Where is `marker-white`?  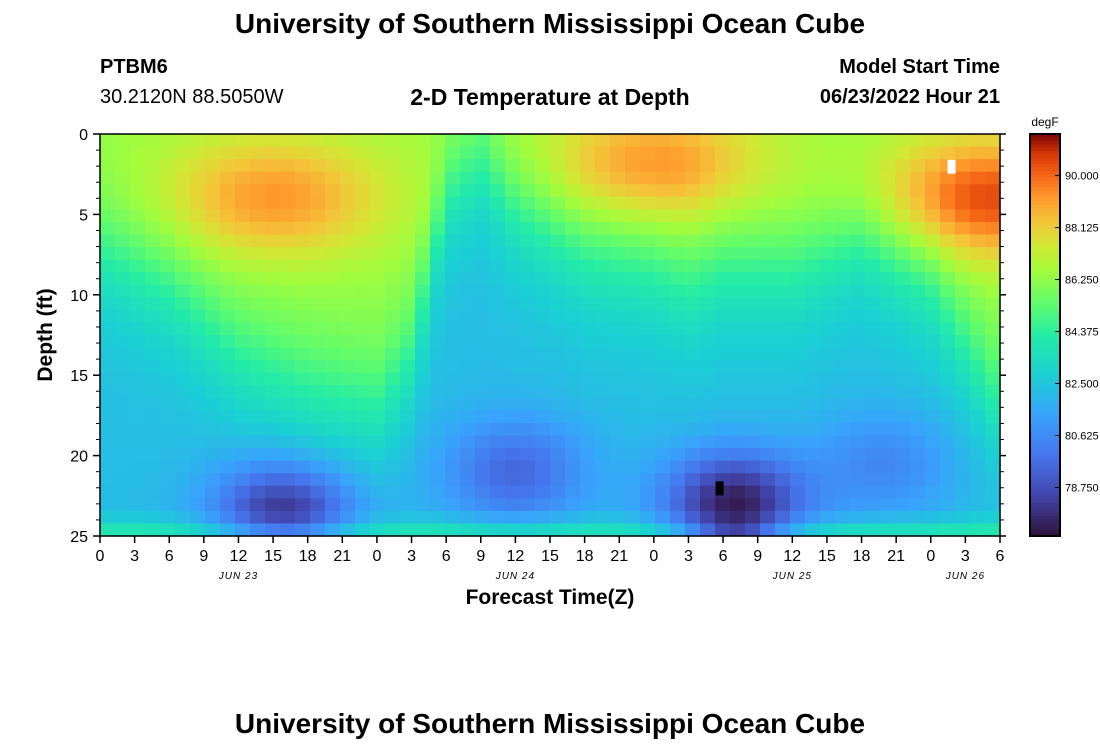 marker-white is located at coordinates (951, 166).